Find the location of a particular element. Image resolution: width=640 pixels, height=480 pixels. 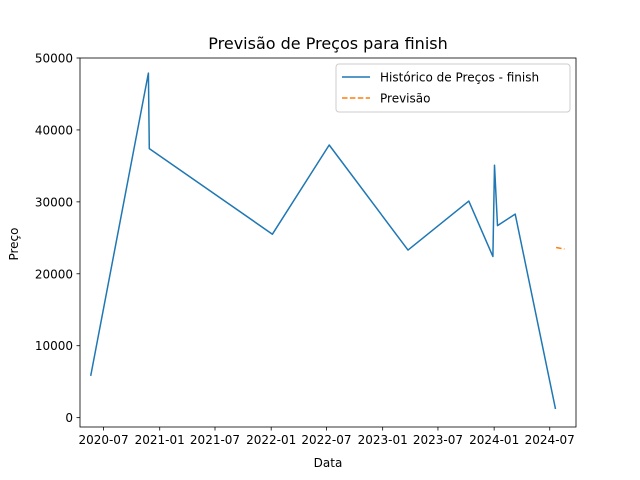

y-tick-label: 30000 is located at coordinates (54, 202).